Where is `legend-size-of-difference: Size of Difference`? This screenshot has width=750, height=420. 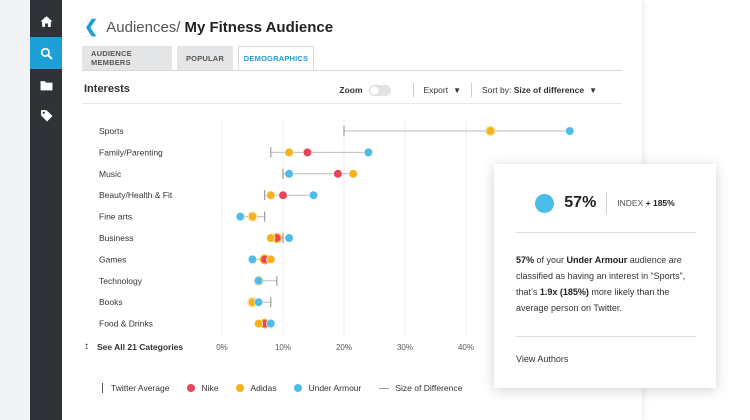
legend-size-of-difference: Size of Difference is located at coordinates (420, 388).